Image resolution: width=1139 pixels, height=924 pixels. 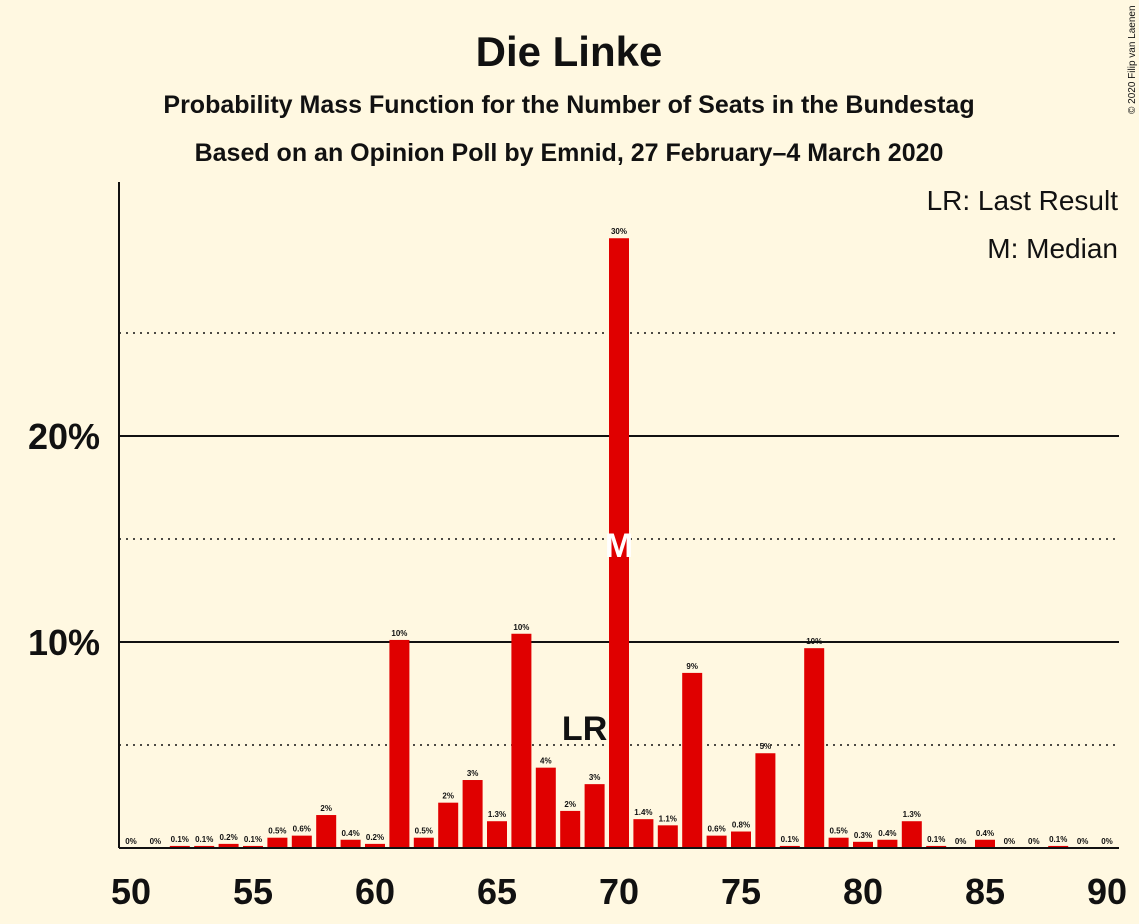 I want to click on data-label-seat-57: 0.6%, so click(x=302, y=829).